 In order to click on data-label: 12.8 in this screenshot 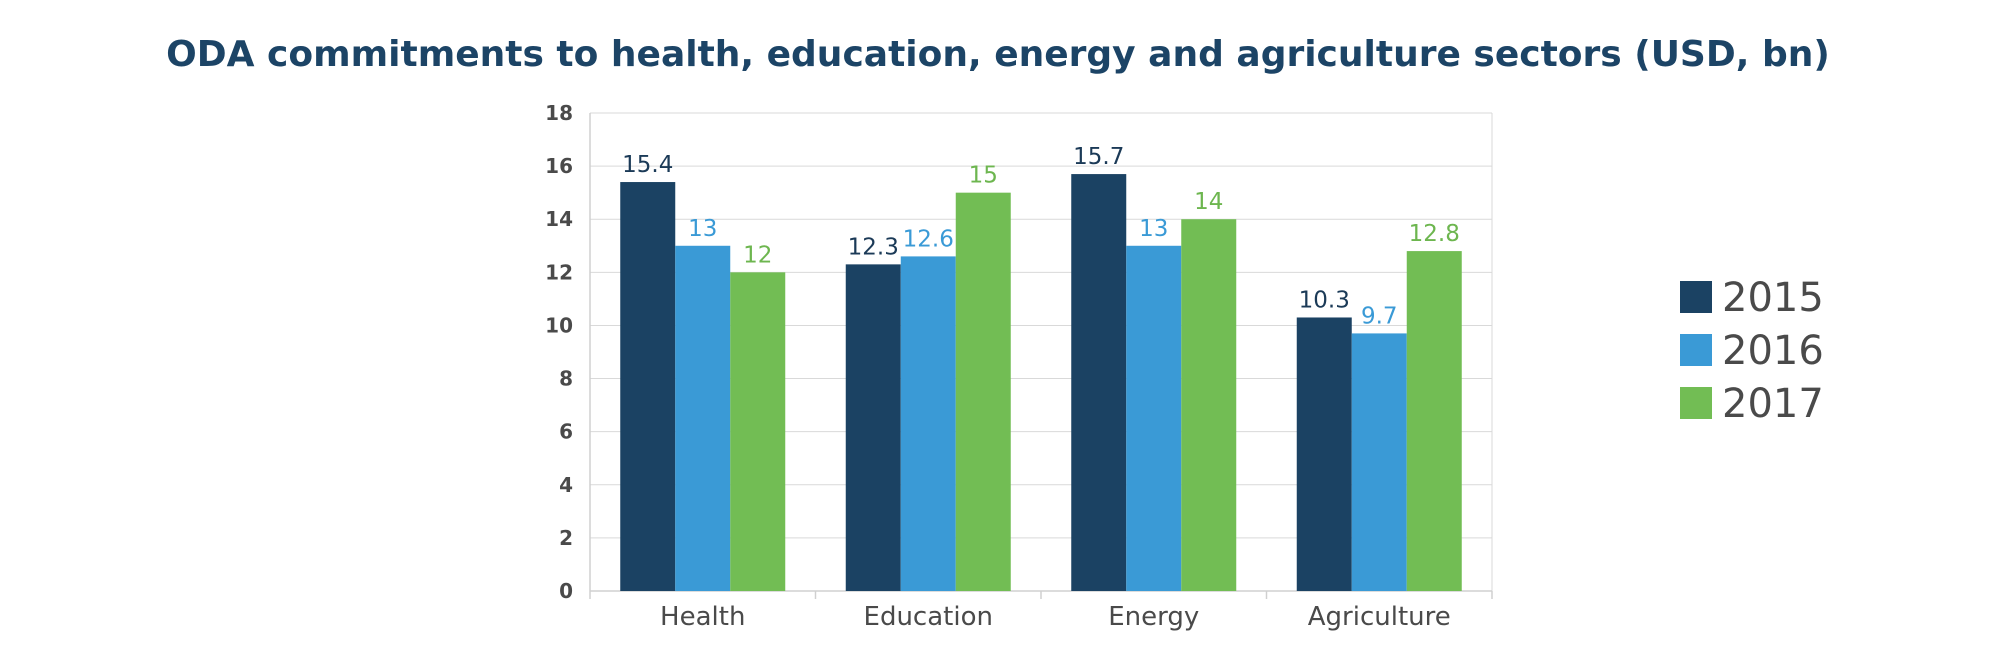, I will do `click(1434, 234)`.